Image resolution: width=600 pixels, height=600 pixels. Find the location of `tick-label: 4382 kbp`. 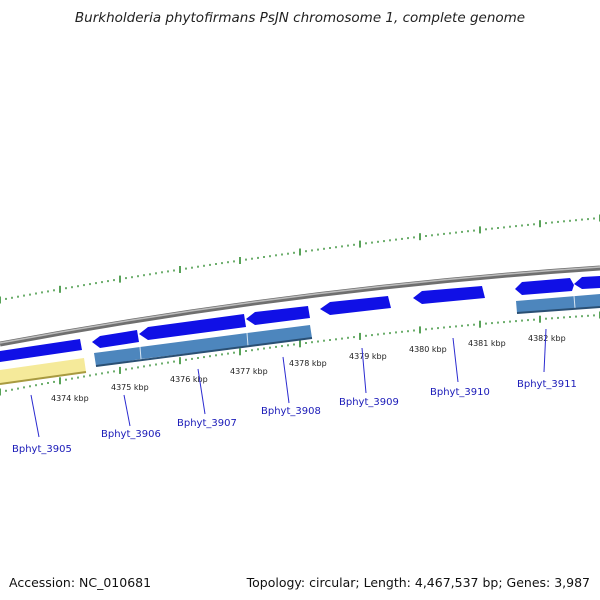

tick-label: 4382 kbp is located at coordinates (547, 338).